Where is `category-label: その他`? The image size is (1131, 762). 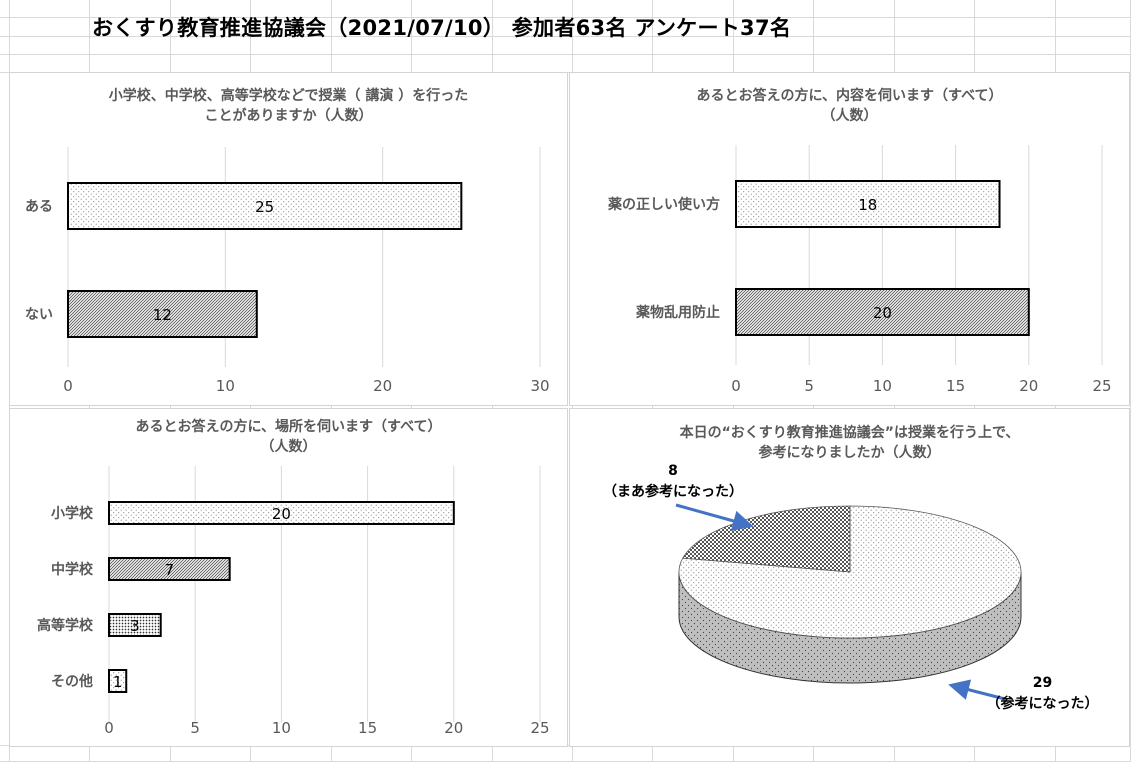 category-label: その他 is located at coordinates (72, 681).